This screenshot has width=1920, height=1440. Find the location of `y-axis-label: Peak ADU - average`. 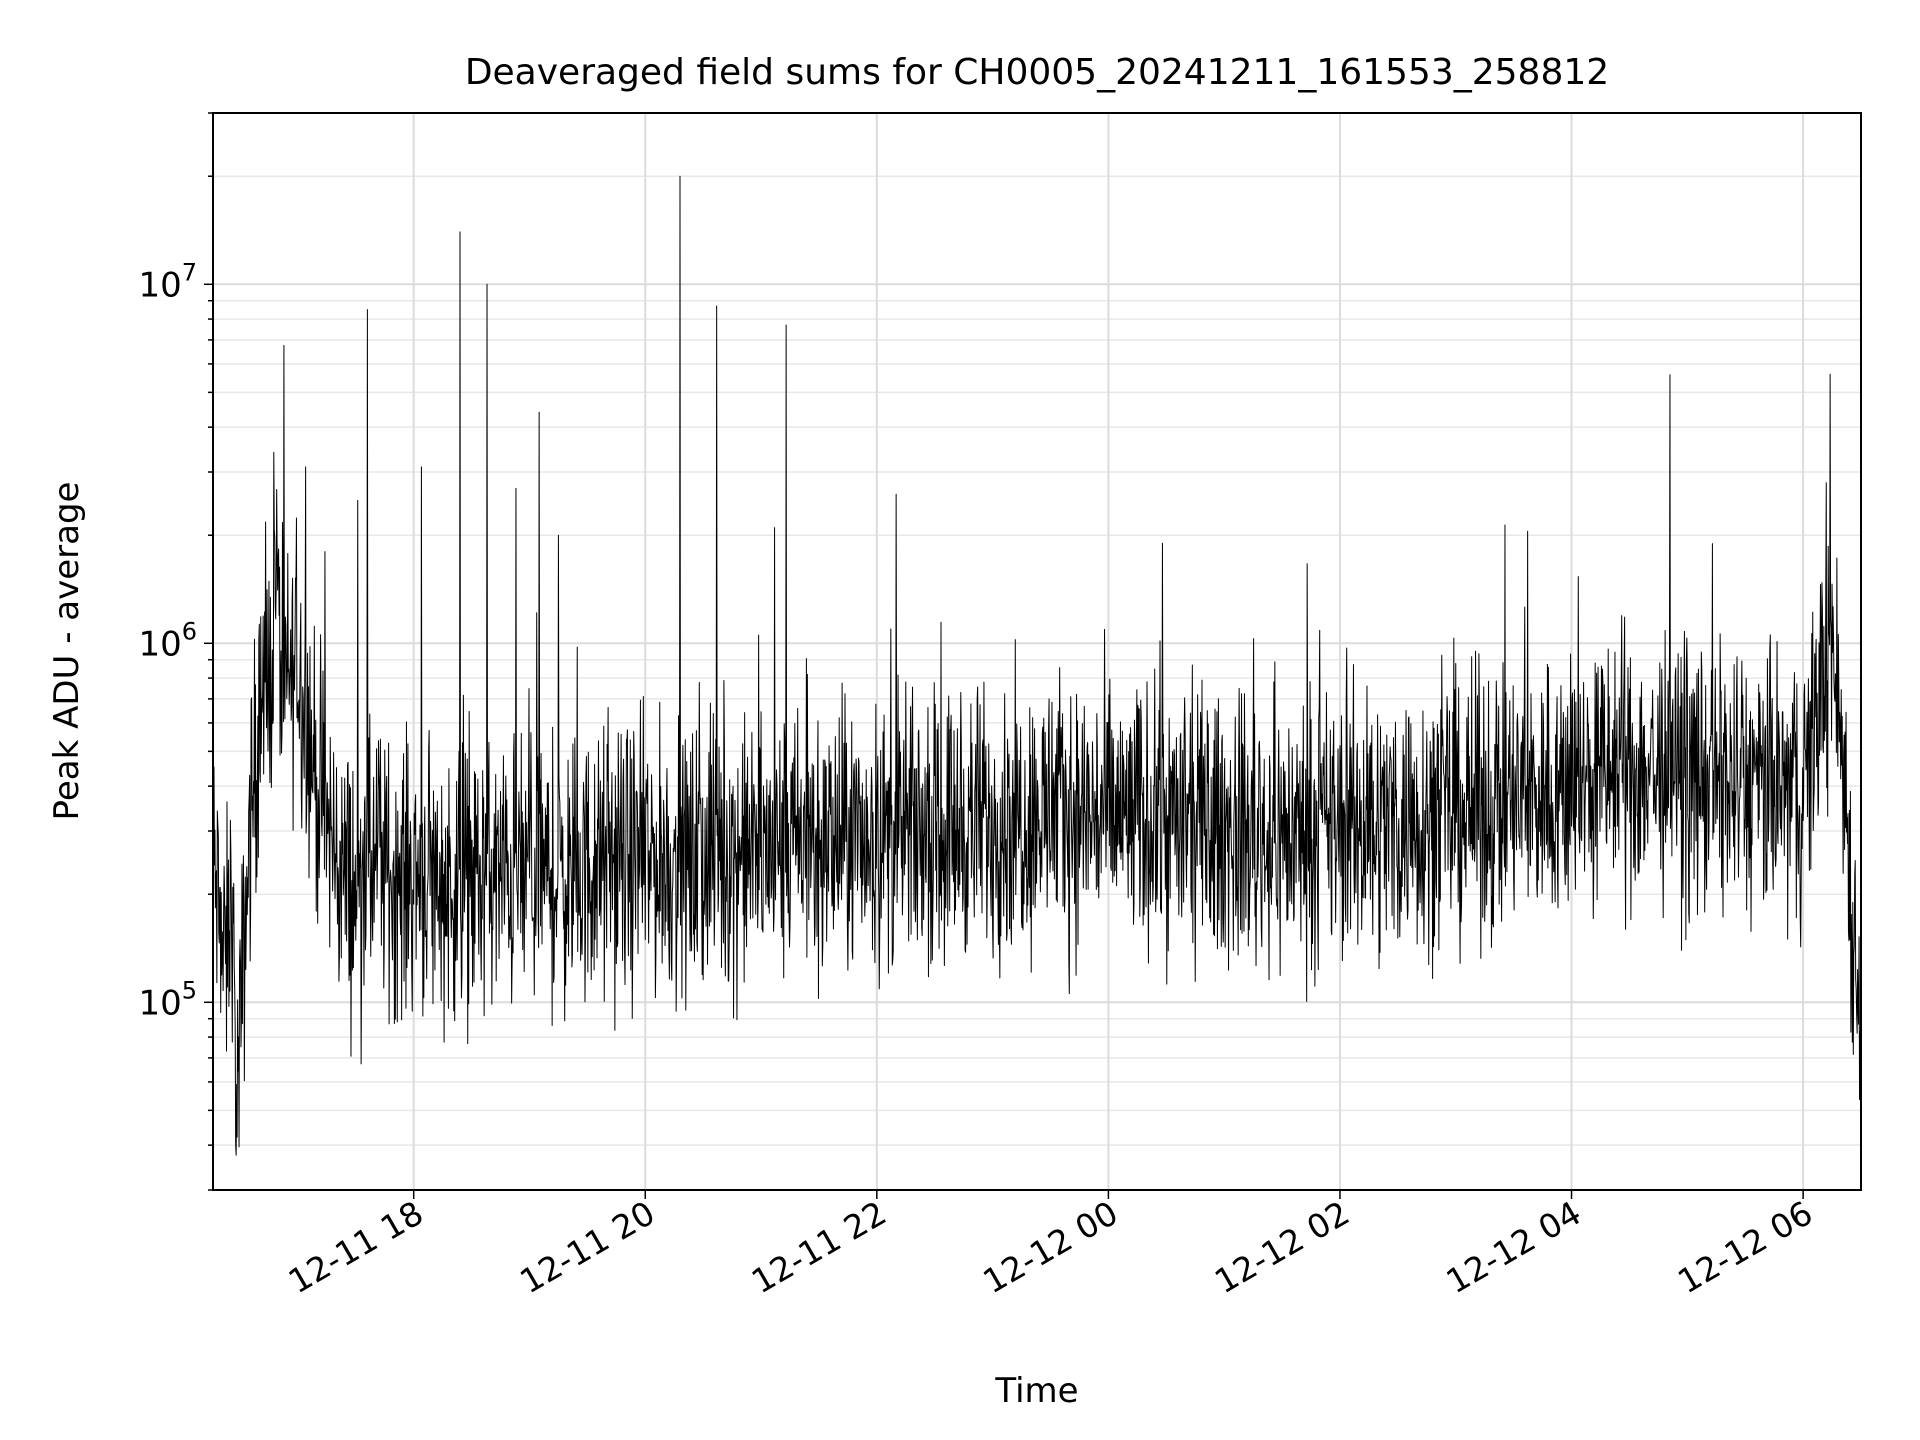

y-axis-label: Peak ADU - average is located at coordinates (67, 651).